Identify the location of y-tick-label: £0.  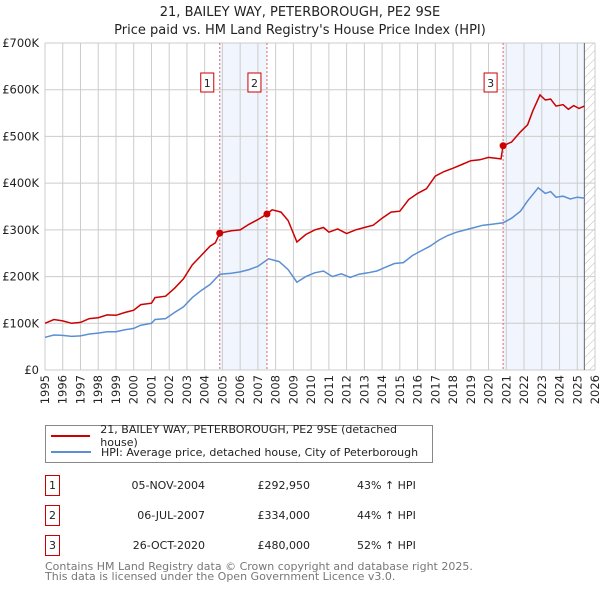
(31, 370).